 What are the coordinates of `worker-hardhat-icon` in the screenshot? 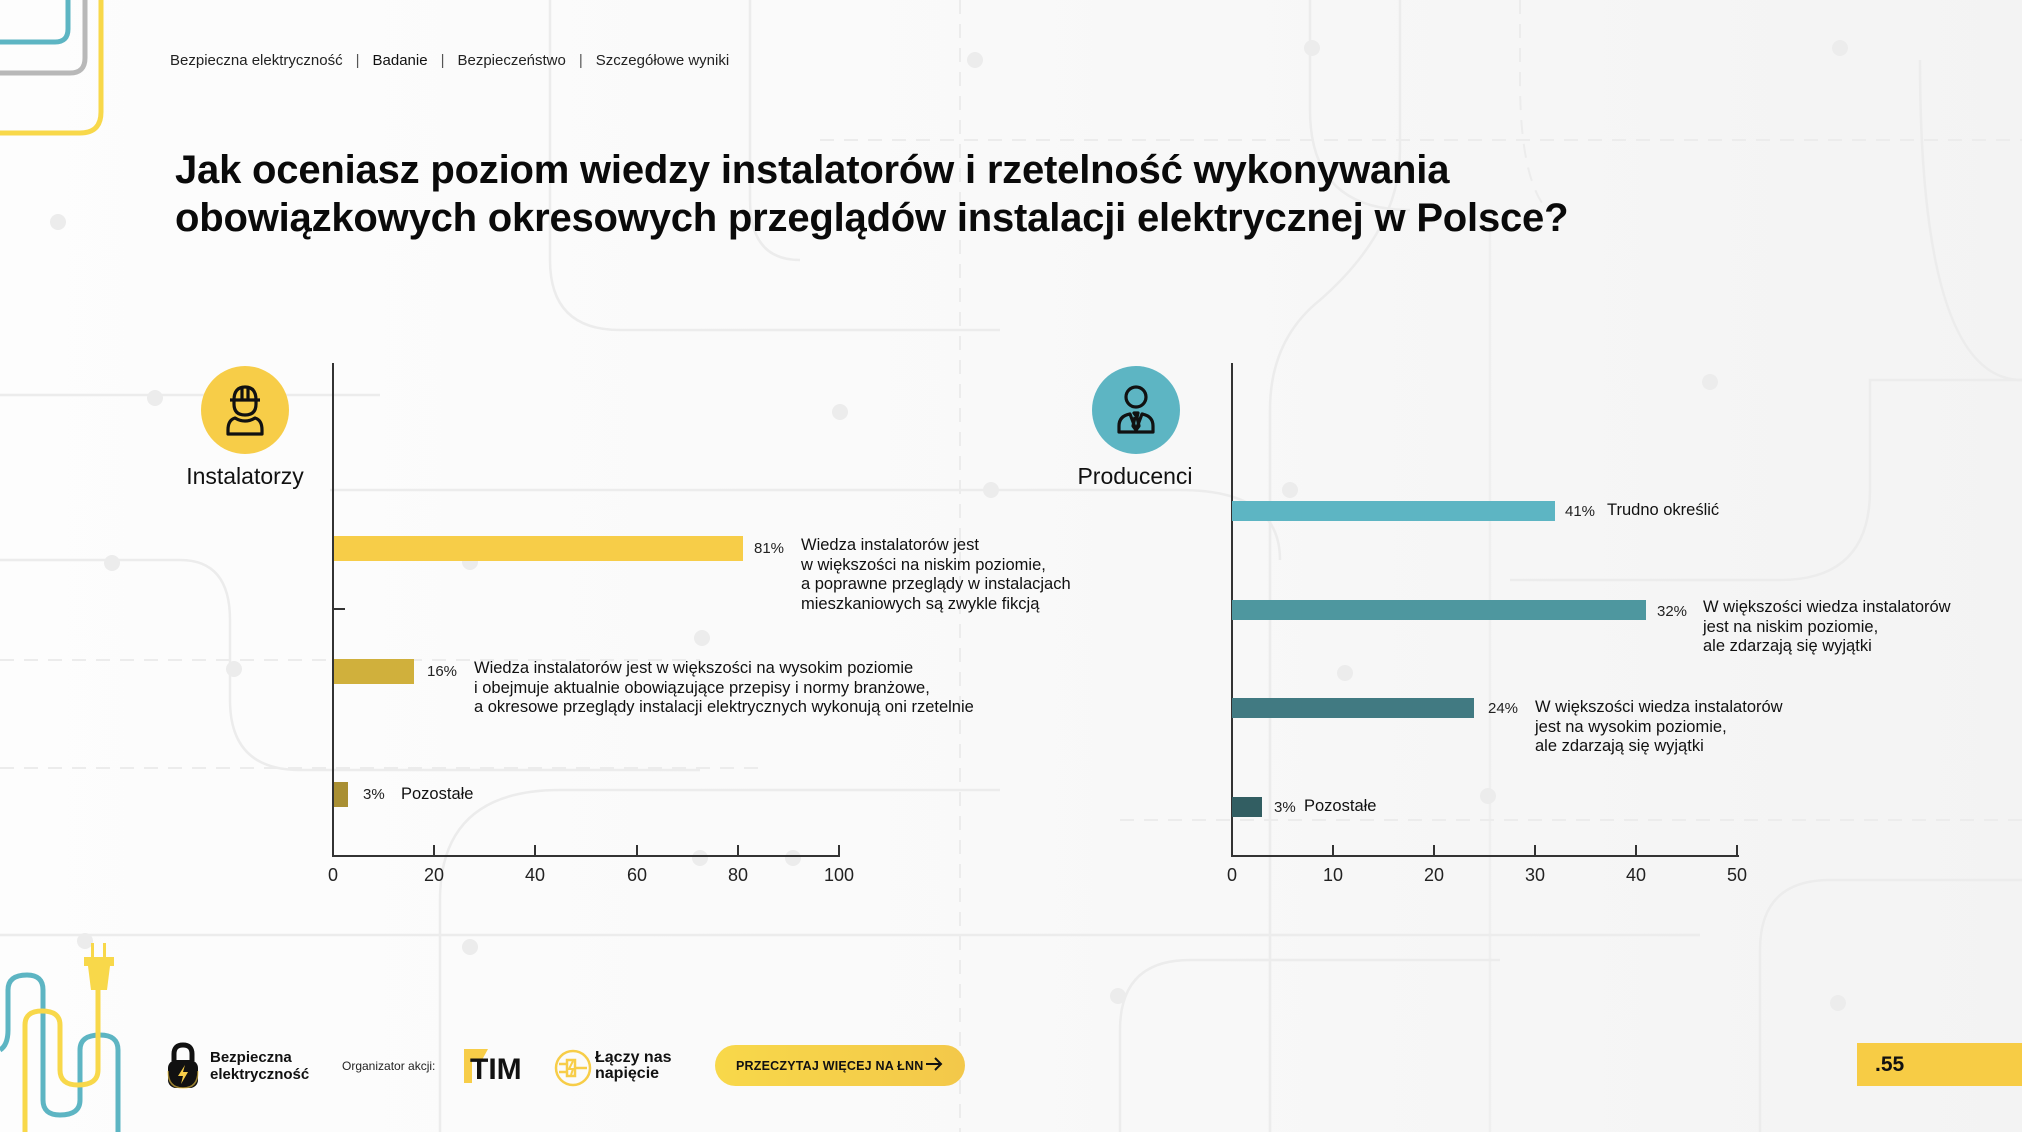 It's located at (245, 410).